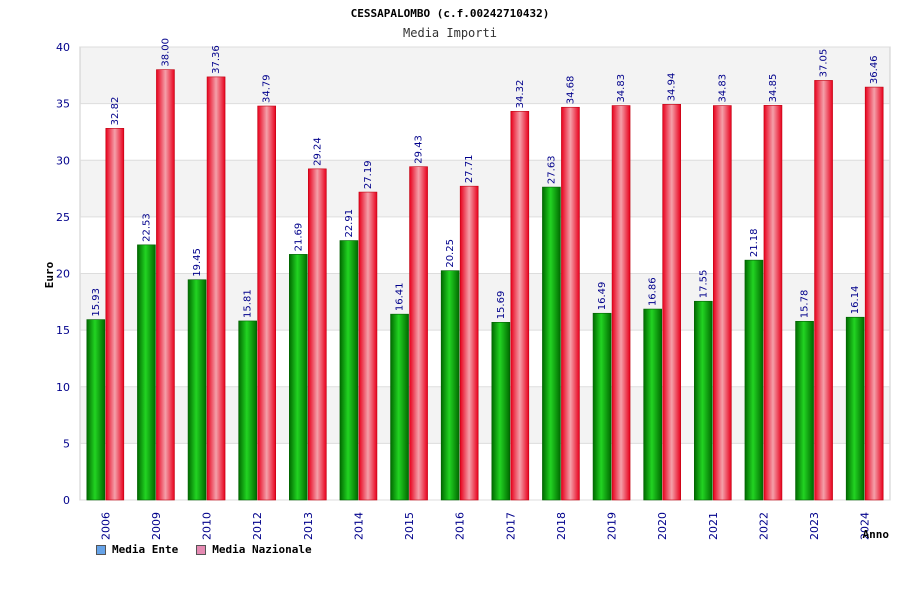 This screenshot has height=600, width=900. Describe the element at coordinates (207, 526) in the screenshot. I see `x-tick-label: 2010` at that location.